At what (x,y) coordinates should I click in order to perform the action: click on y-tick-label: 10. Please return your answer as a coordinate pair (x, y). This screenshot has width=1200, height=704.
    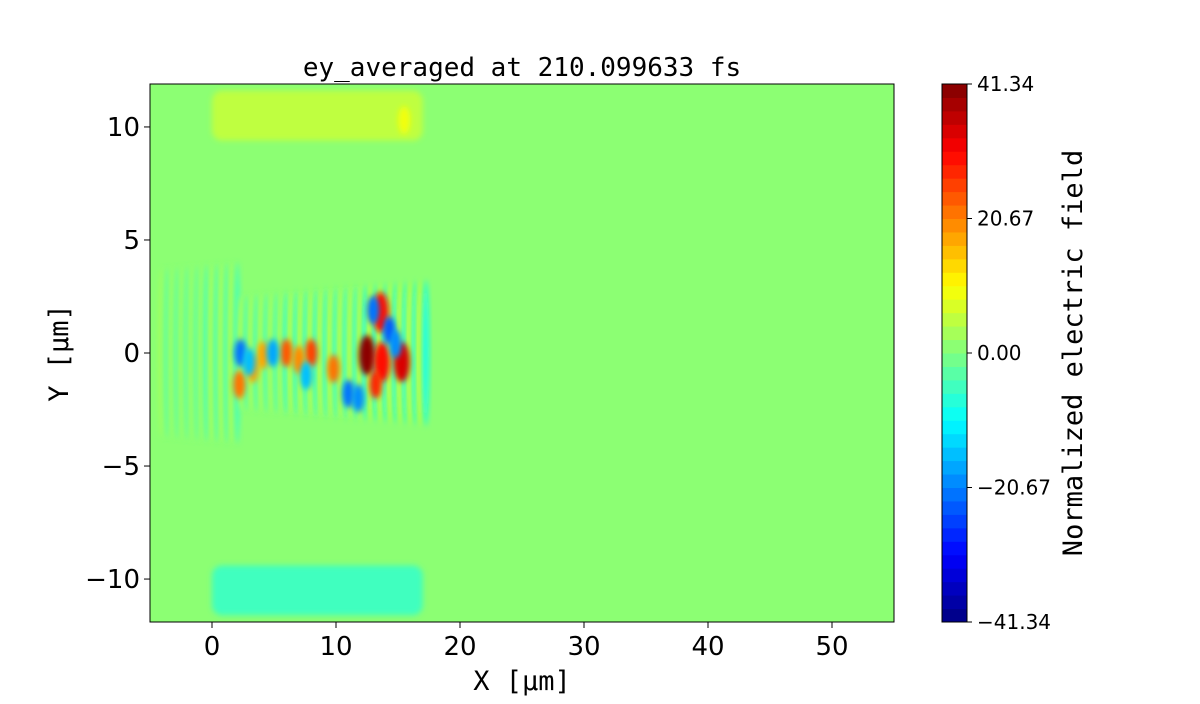
    Looking at the image, I should click on (123, 128).